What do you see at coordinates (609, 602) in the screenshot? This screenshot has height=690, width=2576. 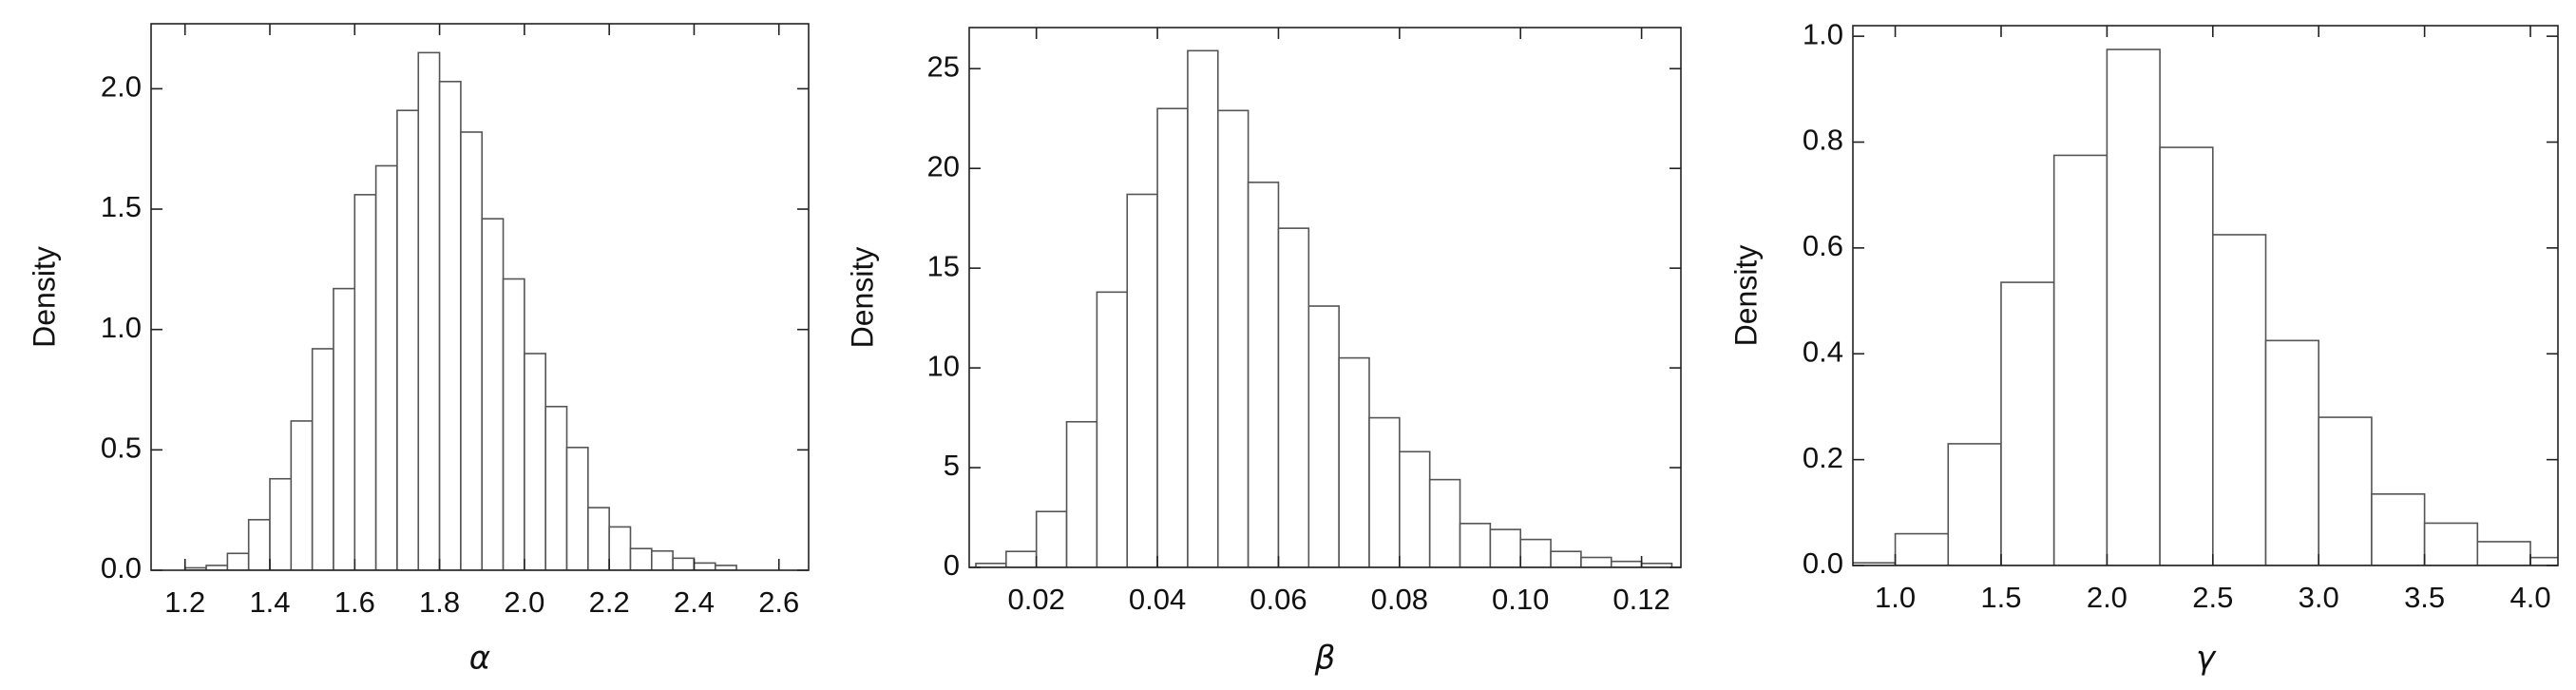 I see `x-tick-label: 2.2` at bounding box center [609, 602].